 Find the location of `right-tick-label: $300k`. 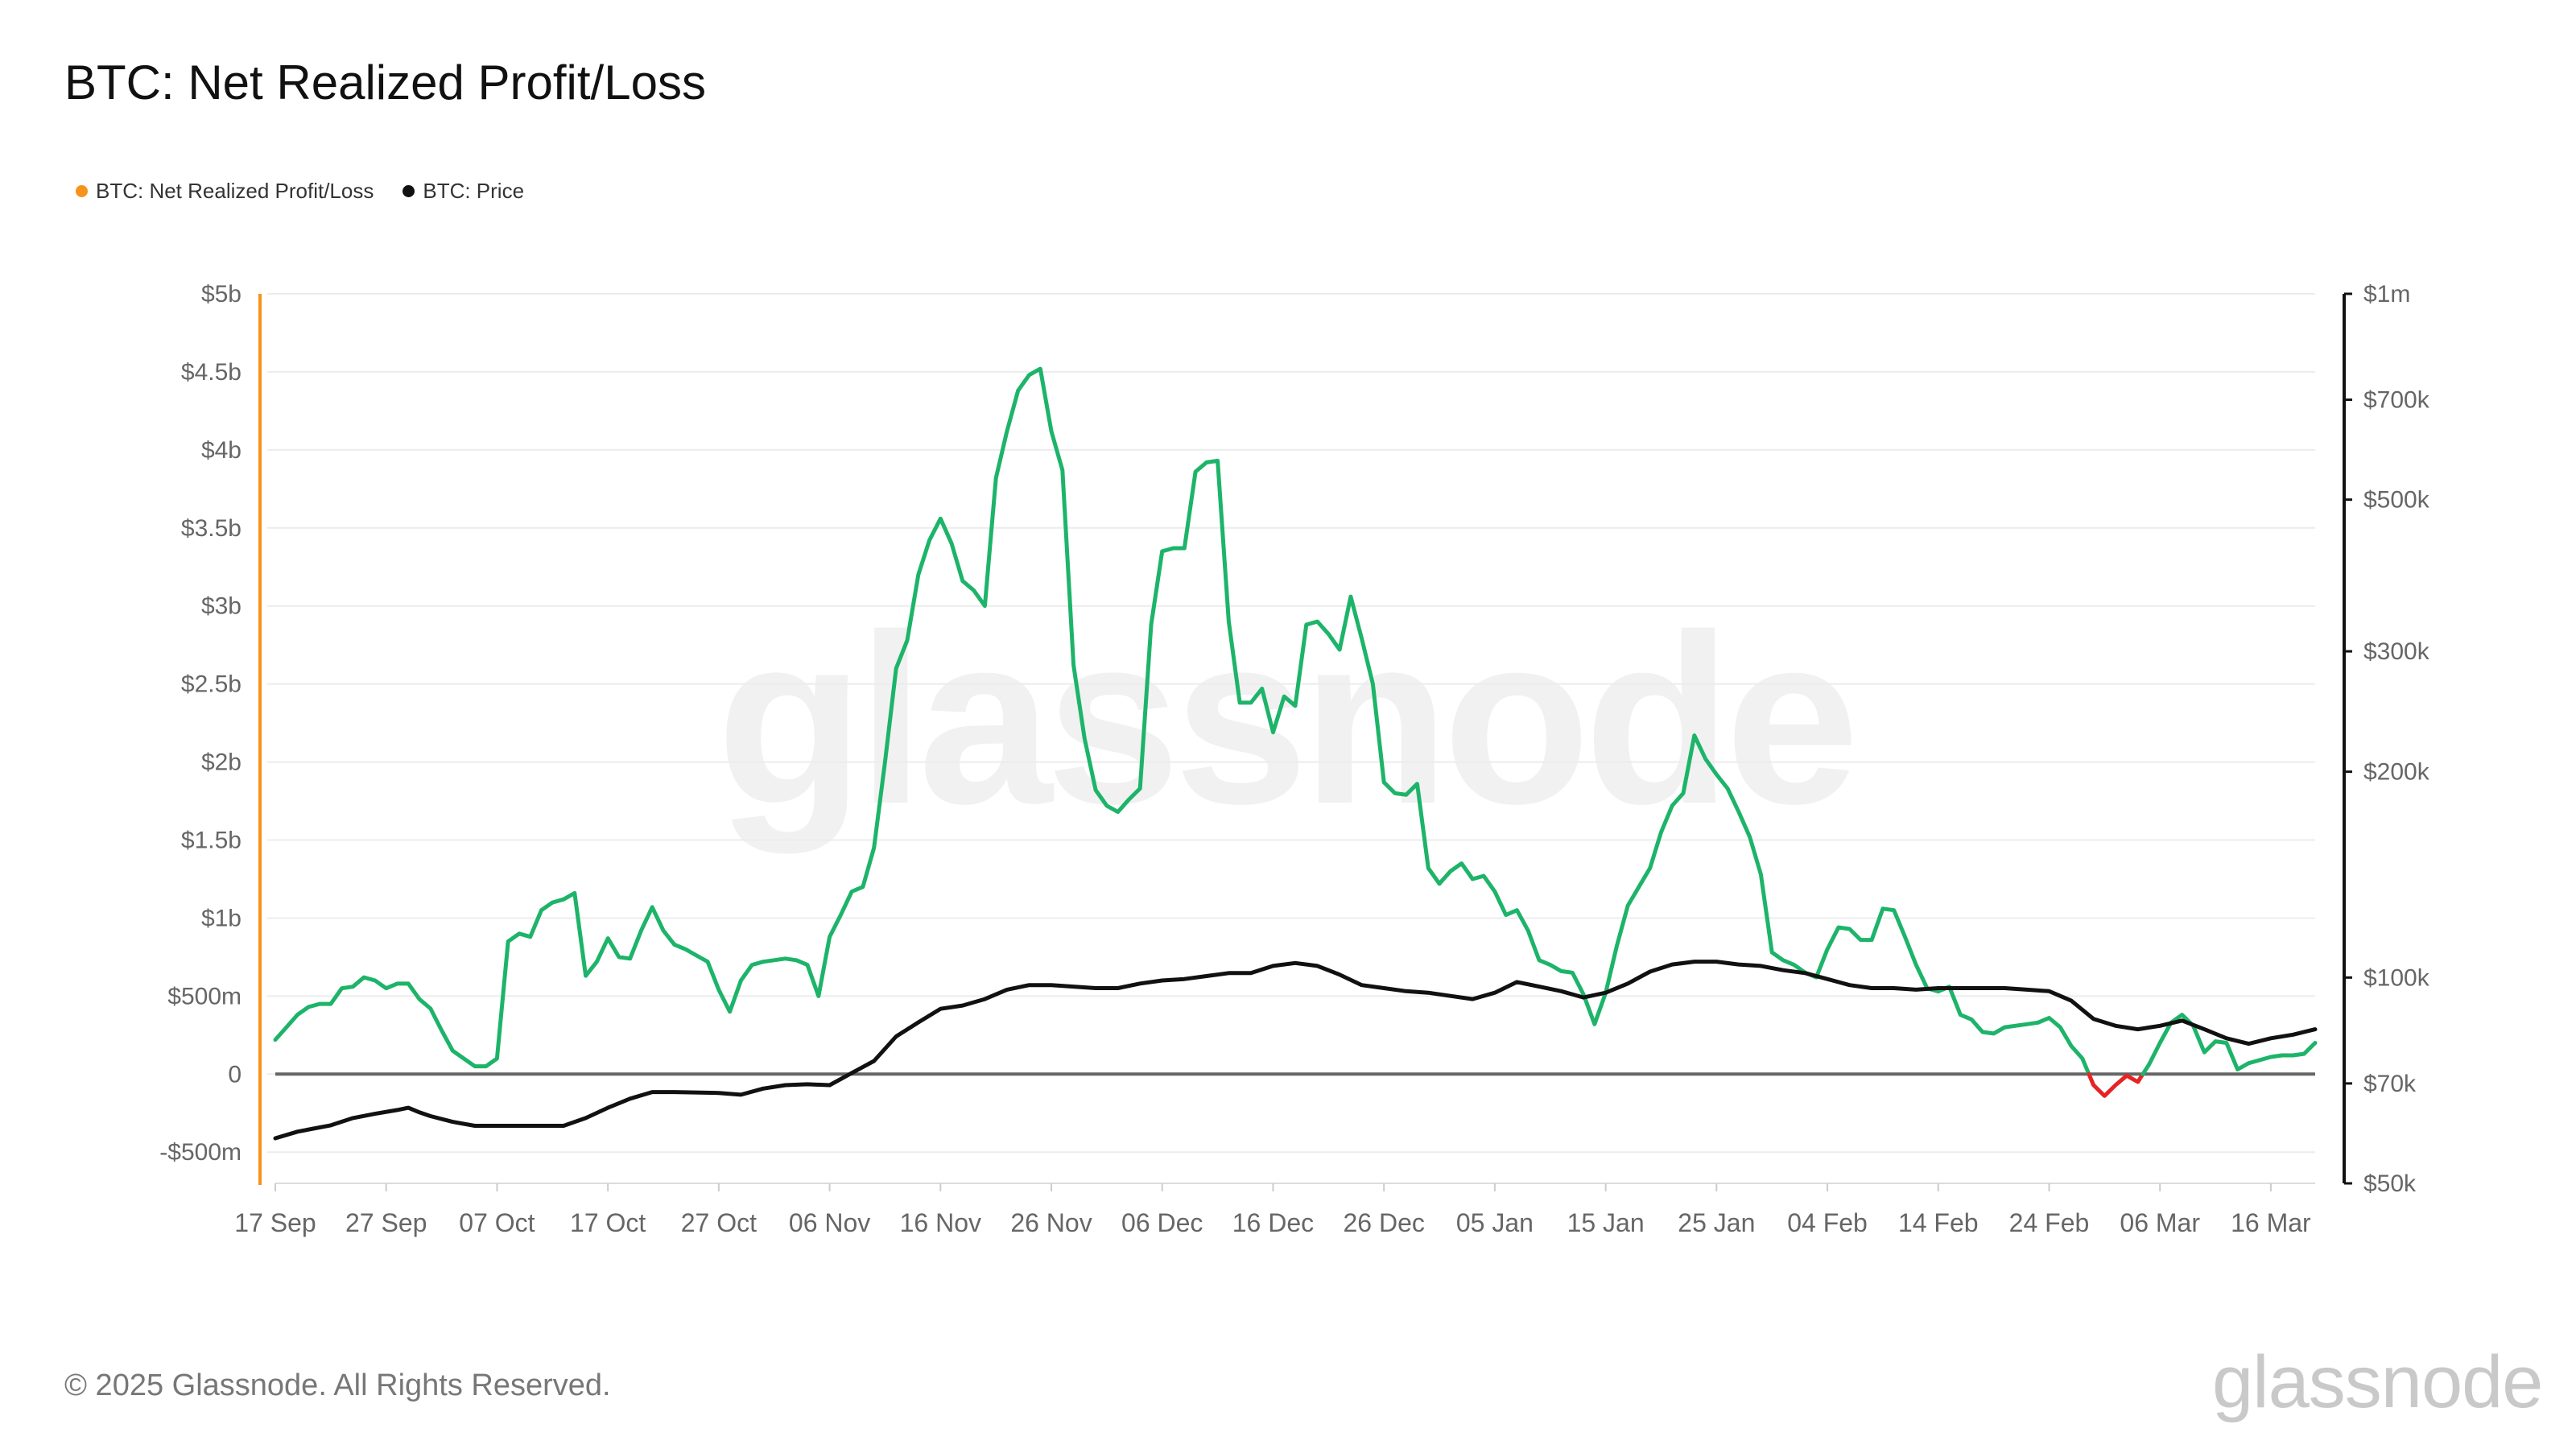

right-tick-label: $300k is located at coordinates (2396, 651).